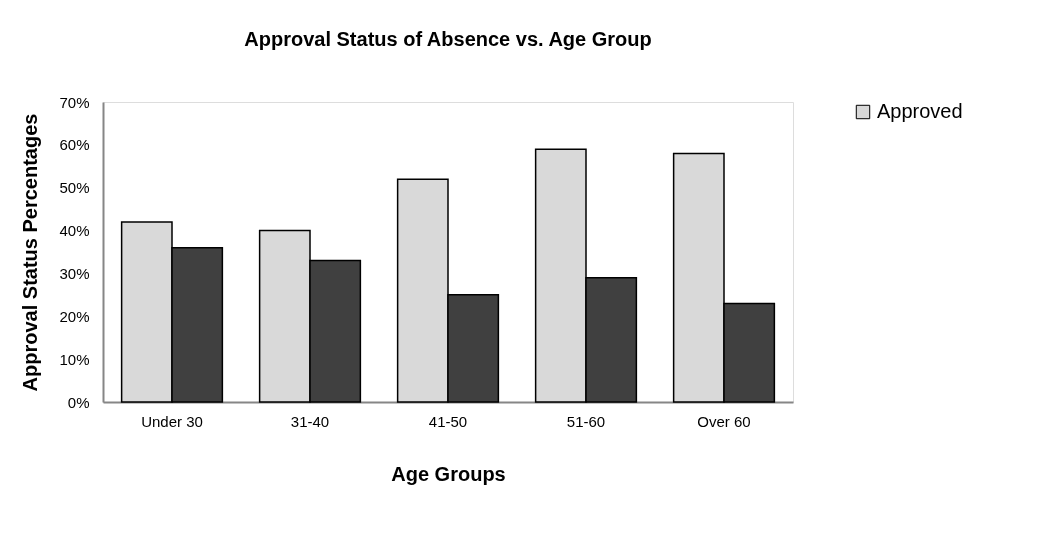  Describe the element at coordinates (74, 102) in the screenshot. I see `y-tick-label: 70%` at that location.